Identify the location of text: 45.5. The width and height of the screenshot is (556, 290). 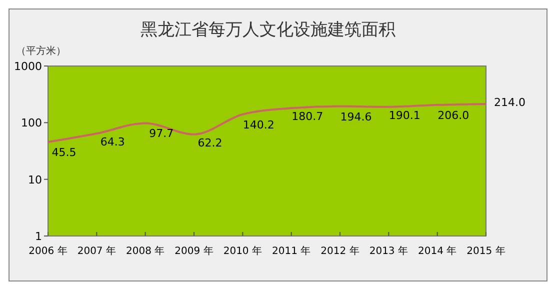
(64, 153).